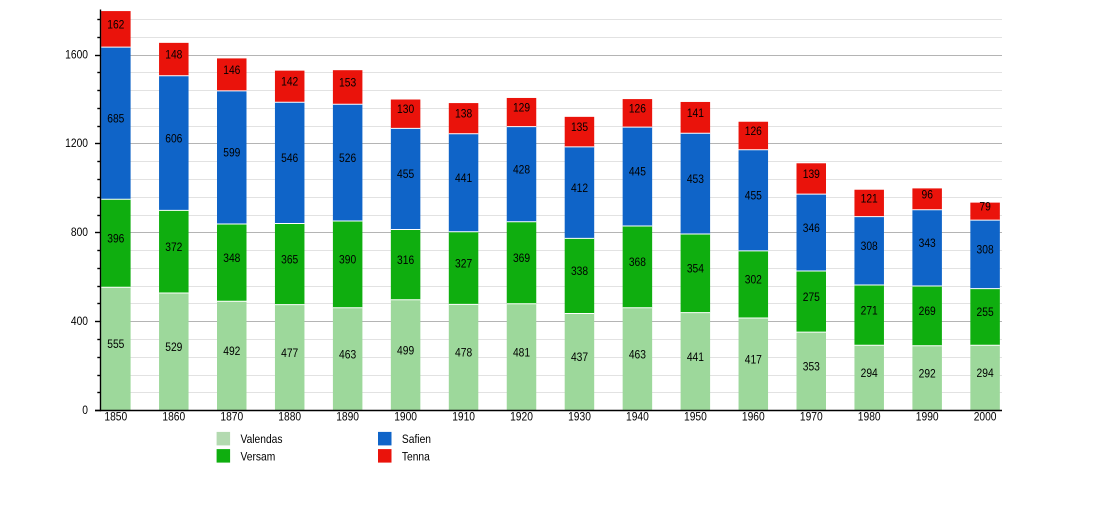  What do you see at coordinates (347, 158) in the screenshot?
I see `svg-text: 526` at bounding box center [347, 158].